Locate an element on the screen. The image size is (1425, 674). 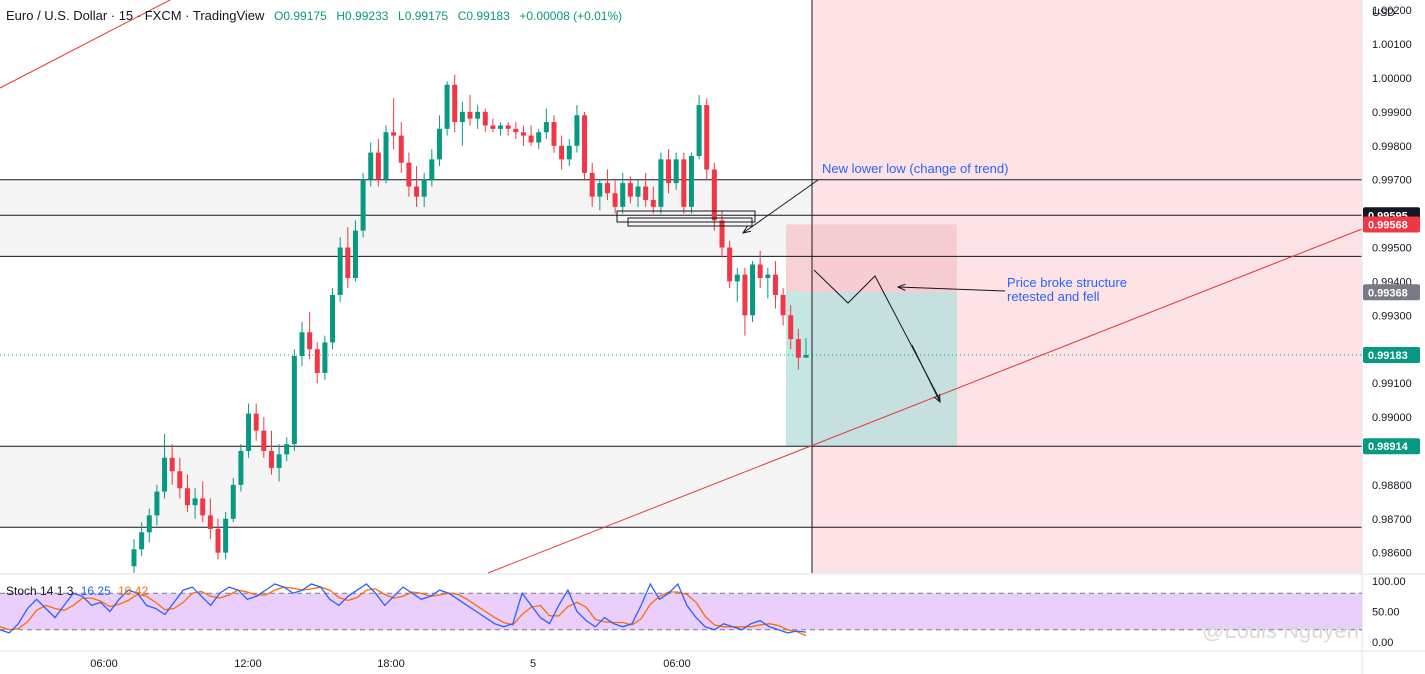
y-tick-label: 0.98600 is located at coordinates (1392, 554).